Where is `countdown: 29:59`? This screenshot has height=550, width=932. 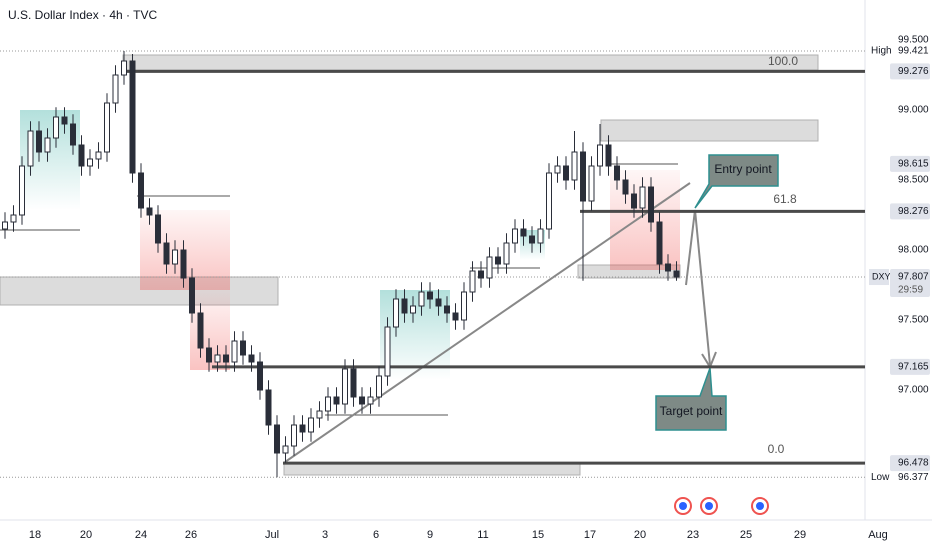 countdown: 29:59 is located at coordinates (910, 290).